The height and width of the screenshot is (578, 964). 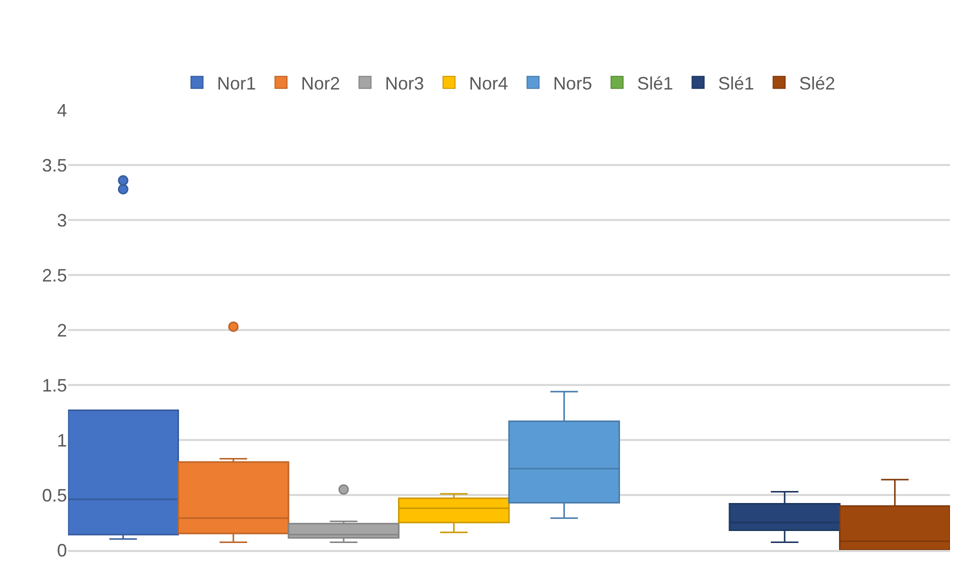 What do you see at coordinates (572, 83) in the screenshot?
I see `legend-label: Nor5` at bounding box center [572, 83].